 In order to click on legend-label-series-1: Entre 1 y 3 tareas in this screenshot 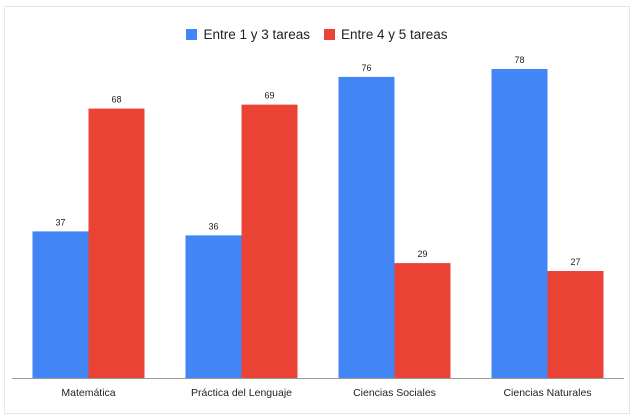, I will do `click(256, 34)`.